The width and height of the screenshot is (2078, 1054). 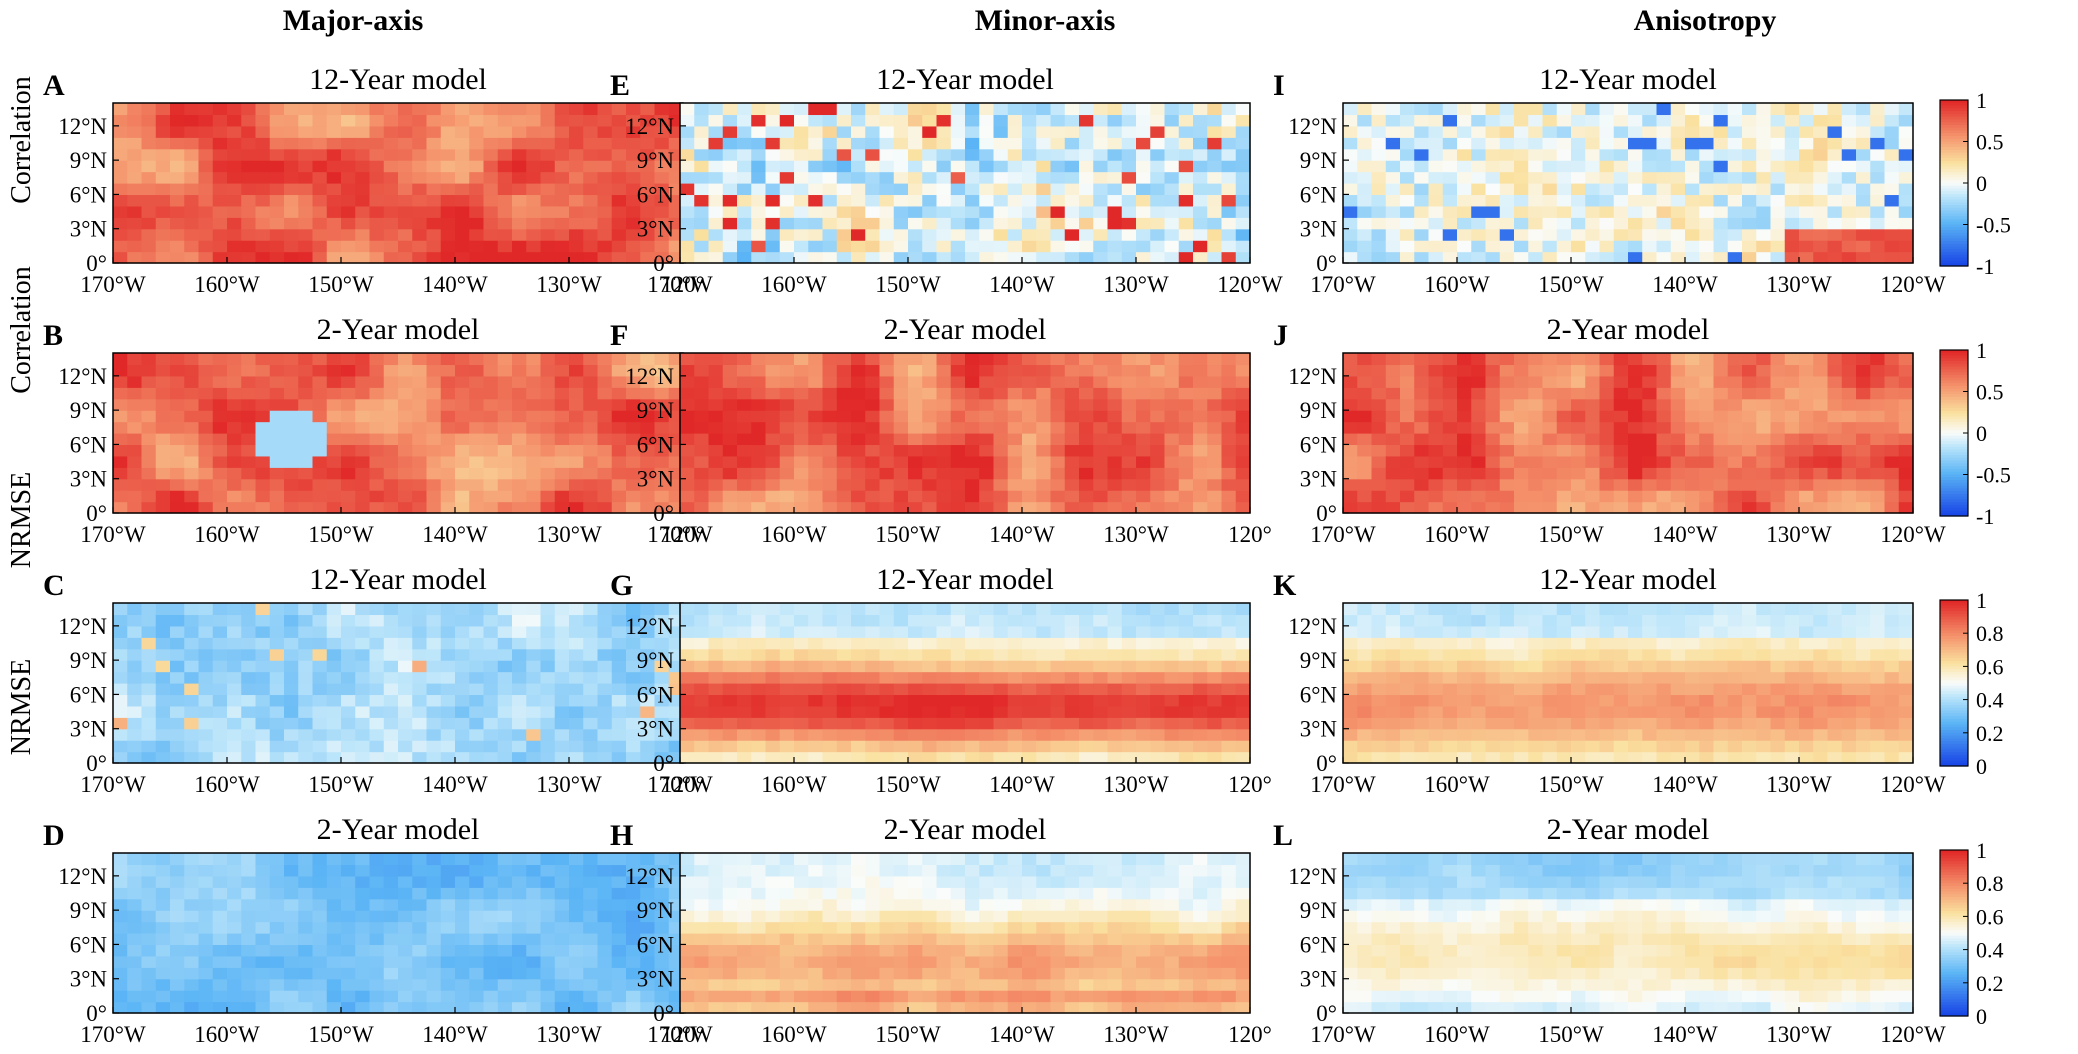 What do you see at coordinates (1279, 85) in the screenshot?
I see `panel-letter: I` at bounding box center [1279, 85].